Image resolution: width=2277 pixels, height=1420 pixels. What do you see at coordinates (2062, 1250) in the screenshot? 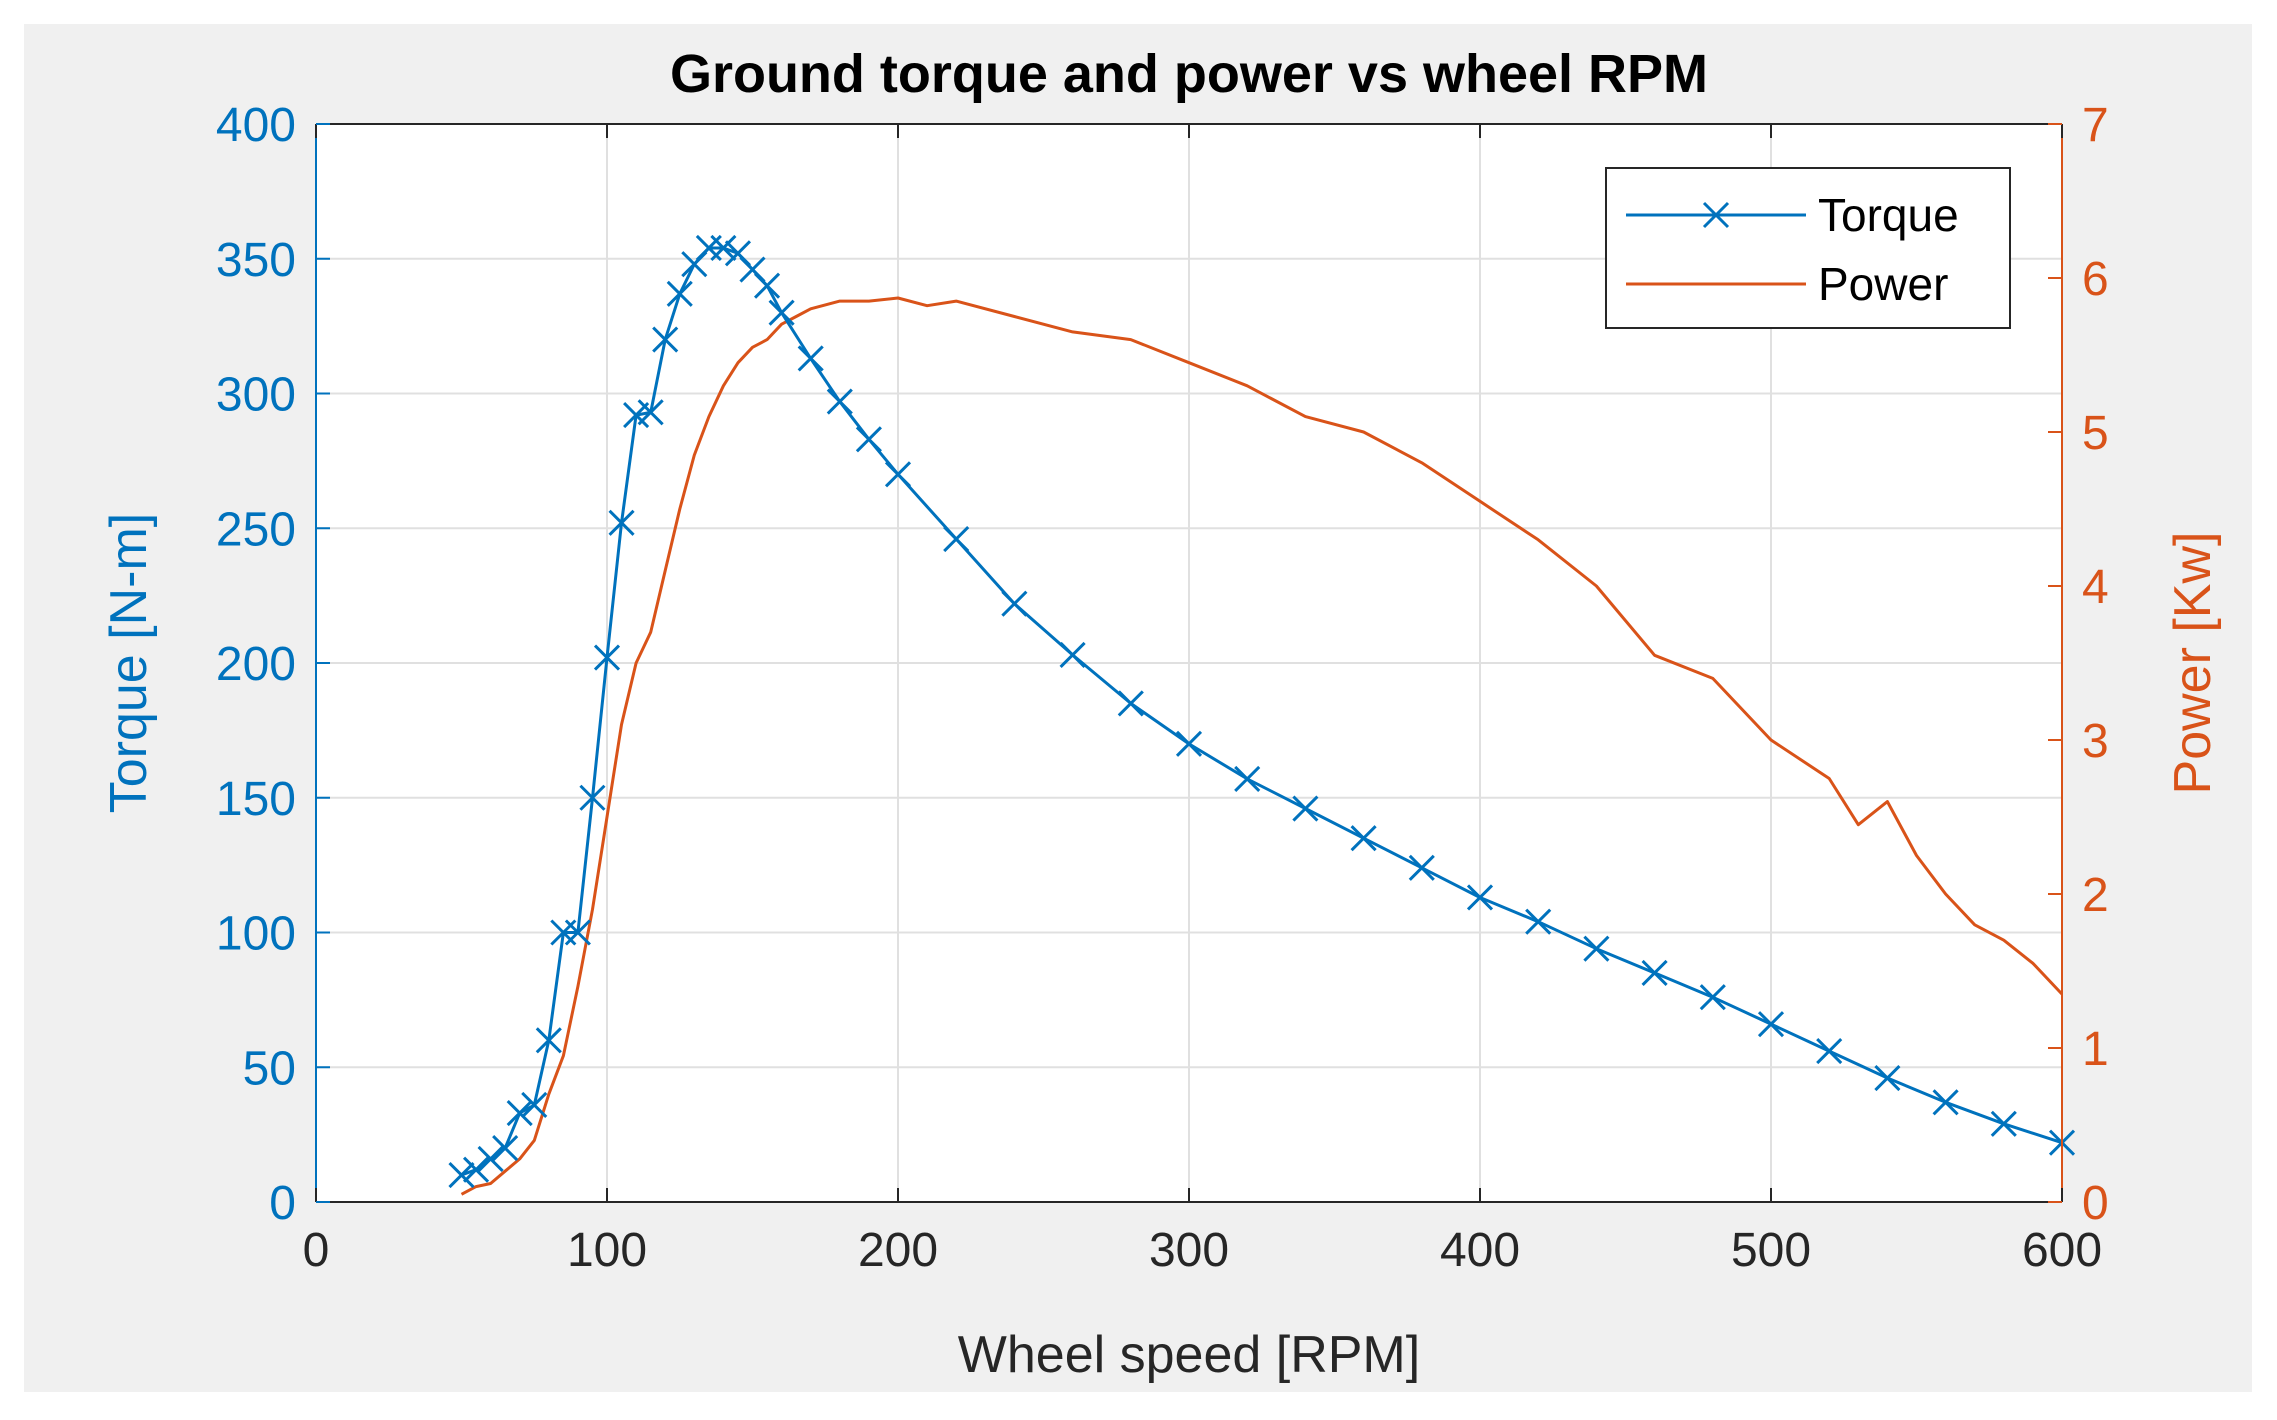
I see `x-tick-label-6: 600` at bounding box center [2062, 1250].